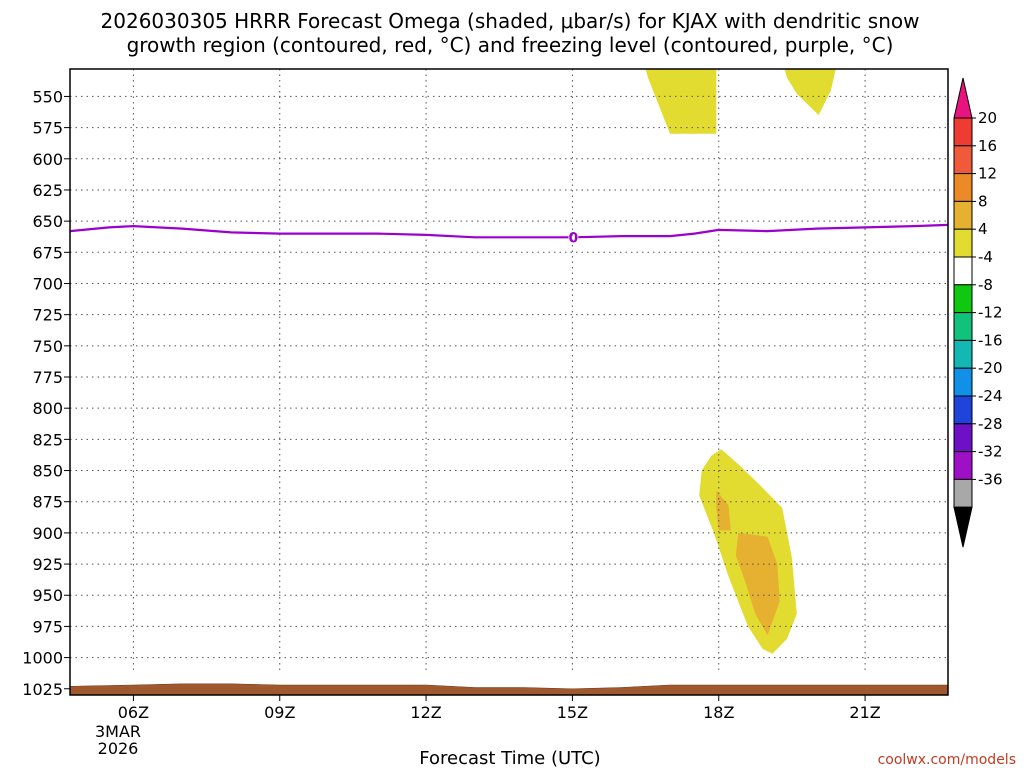 The image size is (1024, 768). Describe the element at coordinates (47, 471) in the screenshot. I see `y-tick-label-850: 850` at that location.